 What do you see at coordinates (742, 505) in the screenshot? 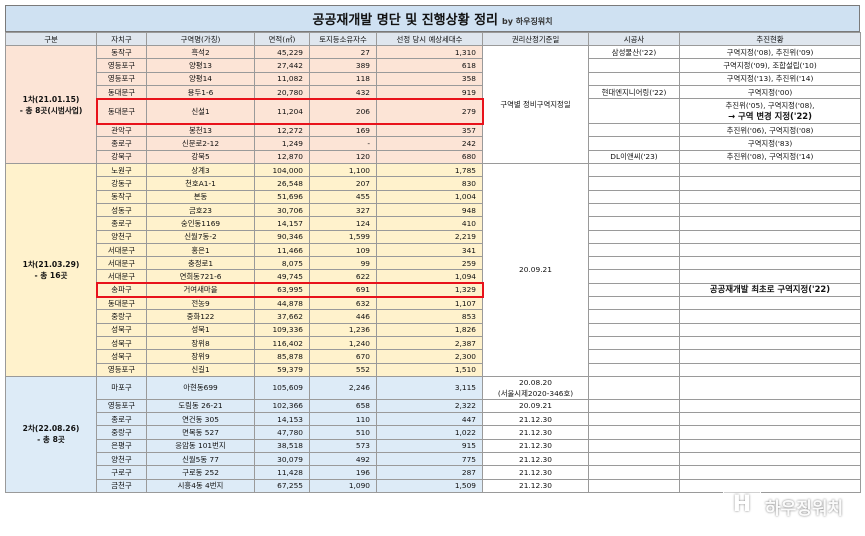
I see `housing-watch-logo-icon: H` at bounding box center [742, 505].